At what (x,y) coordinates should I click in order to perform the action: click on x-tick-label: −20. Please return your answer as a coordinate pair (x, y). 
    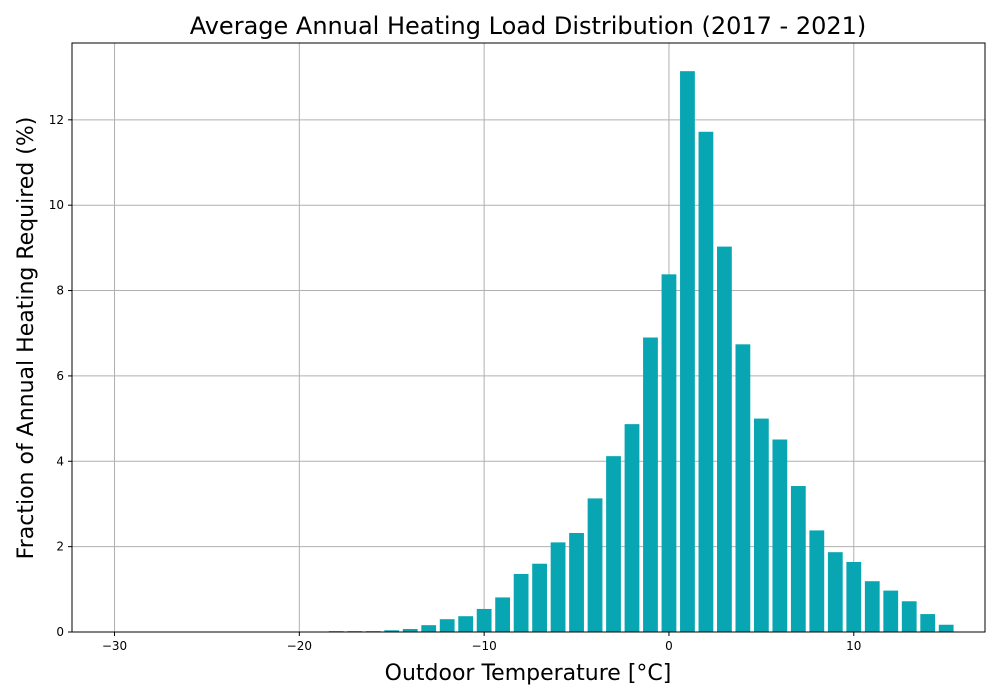
    Looking at the image, I should click on (299, 646).